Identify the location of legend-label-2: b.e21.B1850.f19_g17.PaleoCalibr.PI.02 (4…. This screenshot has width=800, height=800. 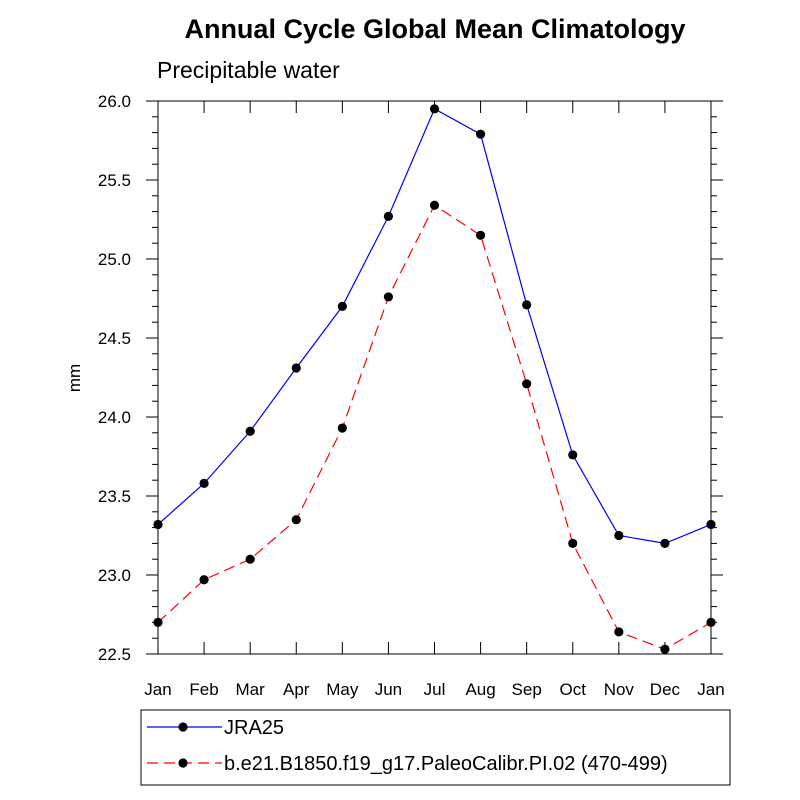
(446, 764).